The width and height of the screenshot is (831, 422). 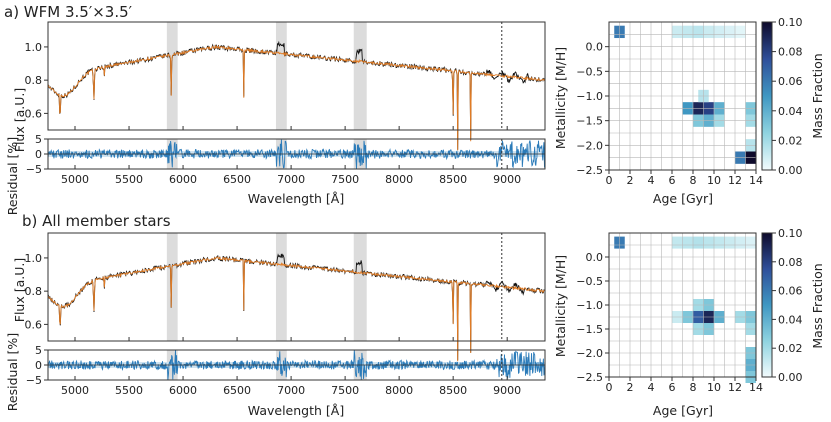 I want to click on wavelength-xlabel-a: Wavelength [Å], so click(x=296, y=198).